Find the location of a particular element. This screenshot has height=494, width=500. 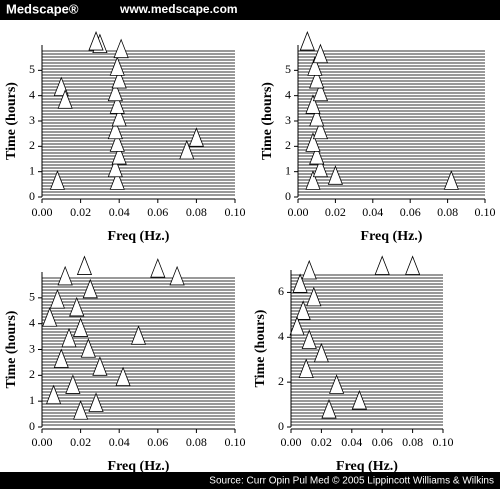

footer-bar is located at coordinates (250, 480).